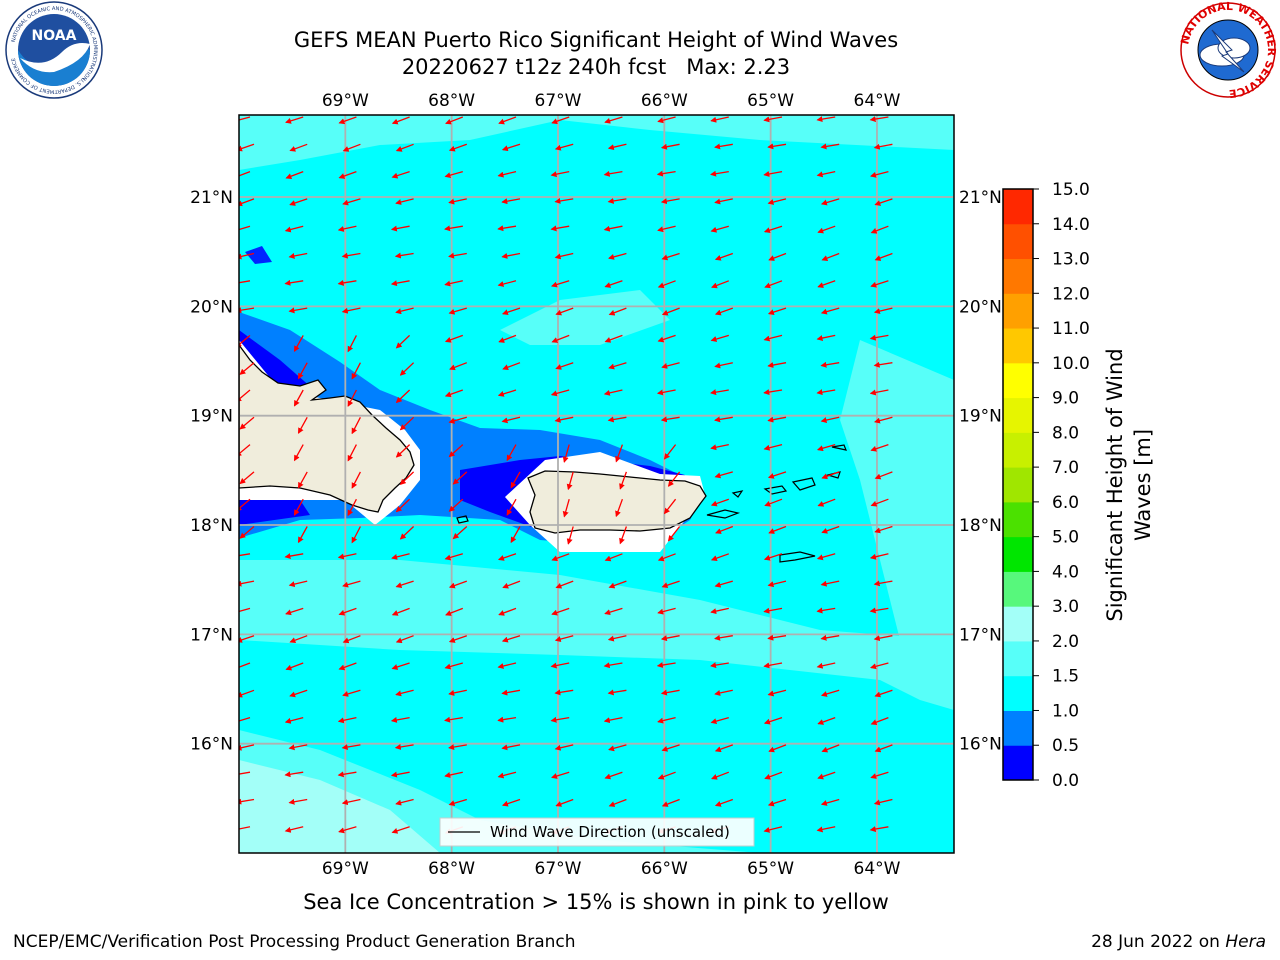  I want to click on colorbar-label-line1: Significant Height of Wind, so click(1115, 484).